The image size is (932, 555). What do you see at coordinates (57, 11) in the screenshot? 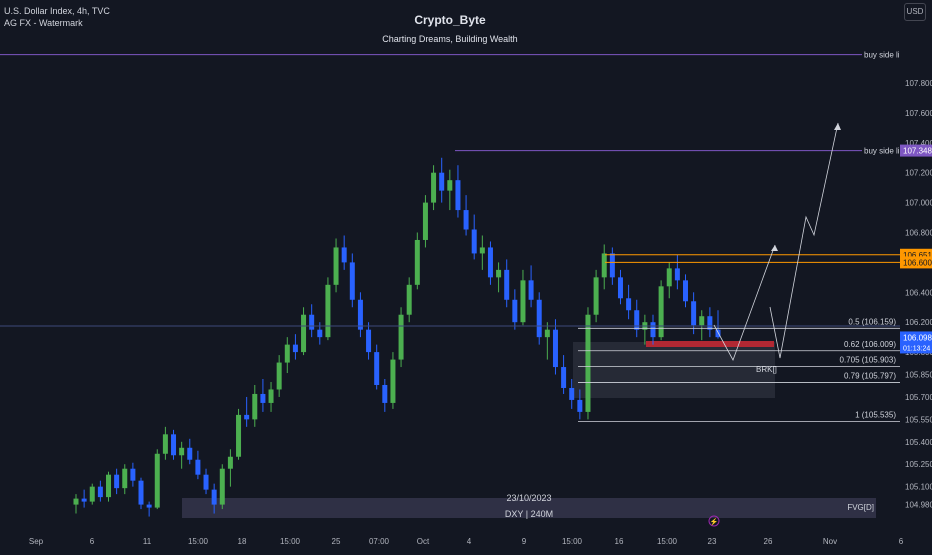
I see `symbol-title: U.S. Dollar Index, 4h, TVC` at bounding box center [57, 11].